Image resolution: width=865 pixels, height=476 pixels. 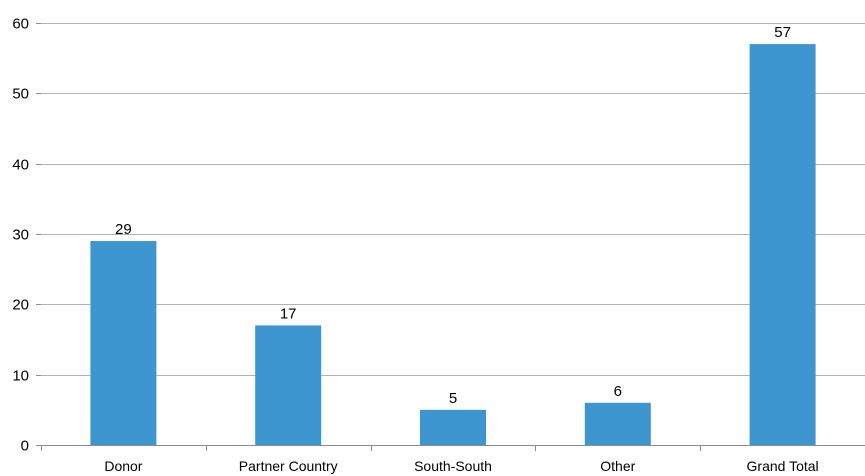 I want to click on data-label: 17, so click(x=288, y=313).